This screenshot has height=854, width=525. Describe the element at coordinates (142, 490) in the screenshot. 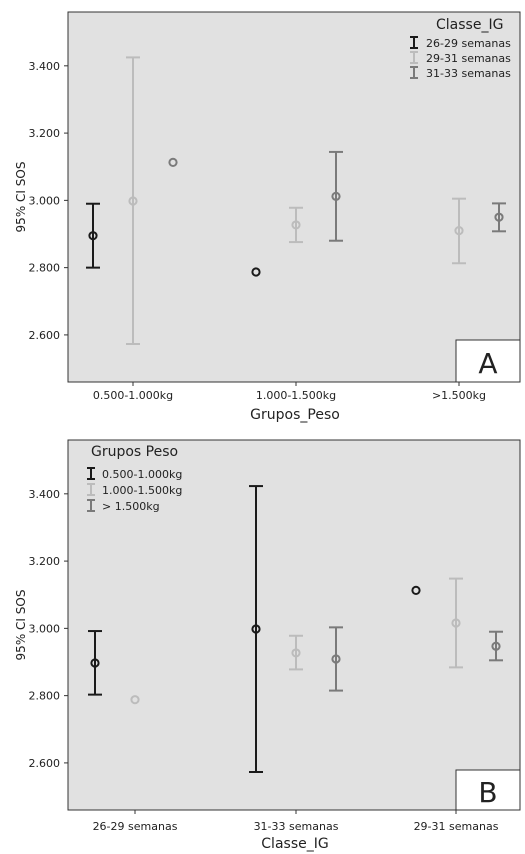

I see `legend-label: 1.000-1.500kg` at that location.